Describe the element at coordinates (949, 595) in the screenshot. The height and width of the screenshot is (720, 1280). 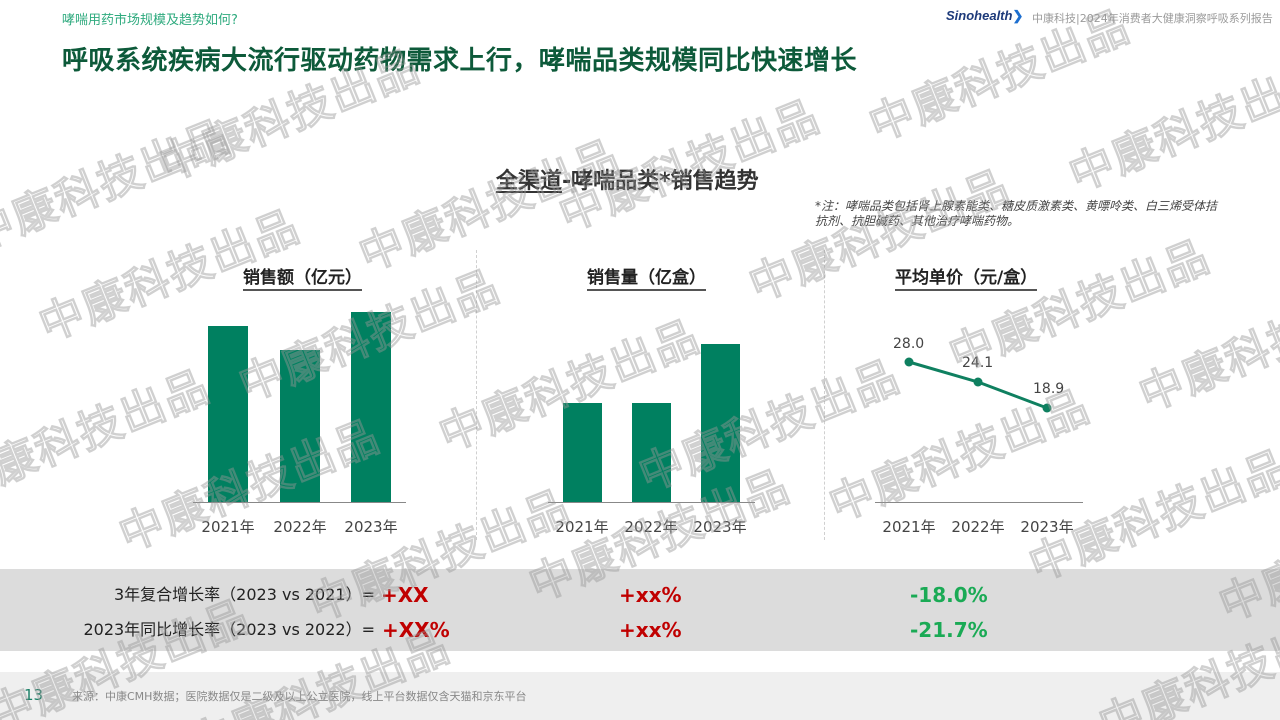
I see `price-growth-value: -18.0%` at that location.